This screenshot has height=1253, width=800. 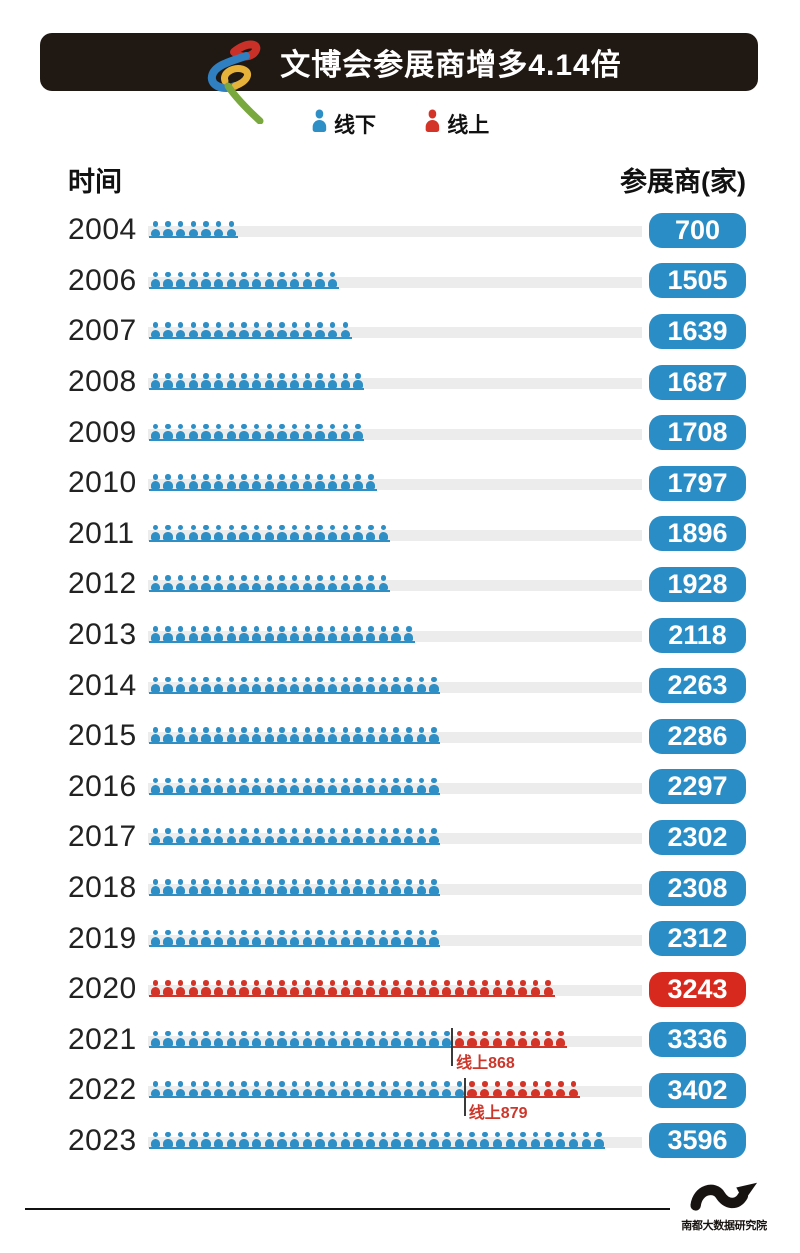 What do you see at coordinates (102, 382) in the screenshot?
I see `row-year-label: 2008` at bounding box center [102, 382].